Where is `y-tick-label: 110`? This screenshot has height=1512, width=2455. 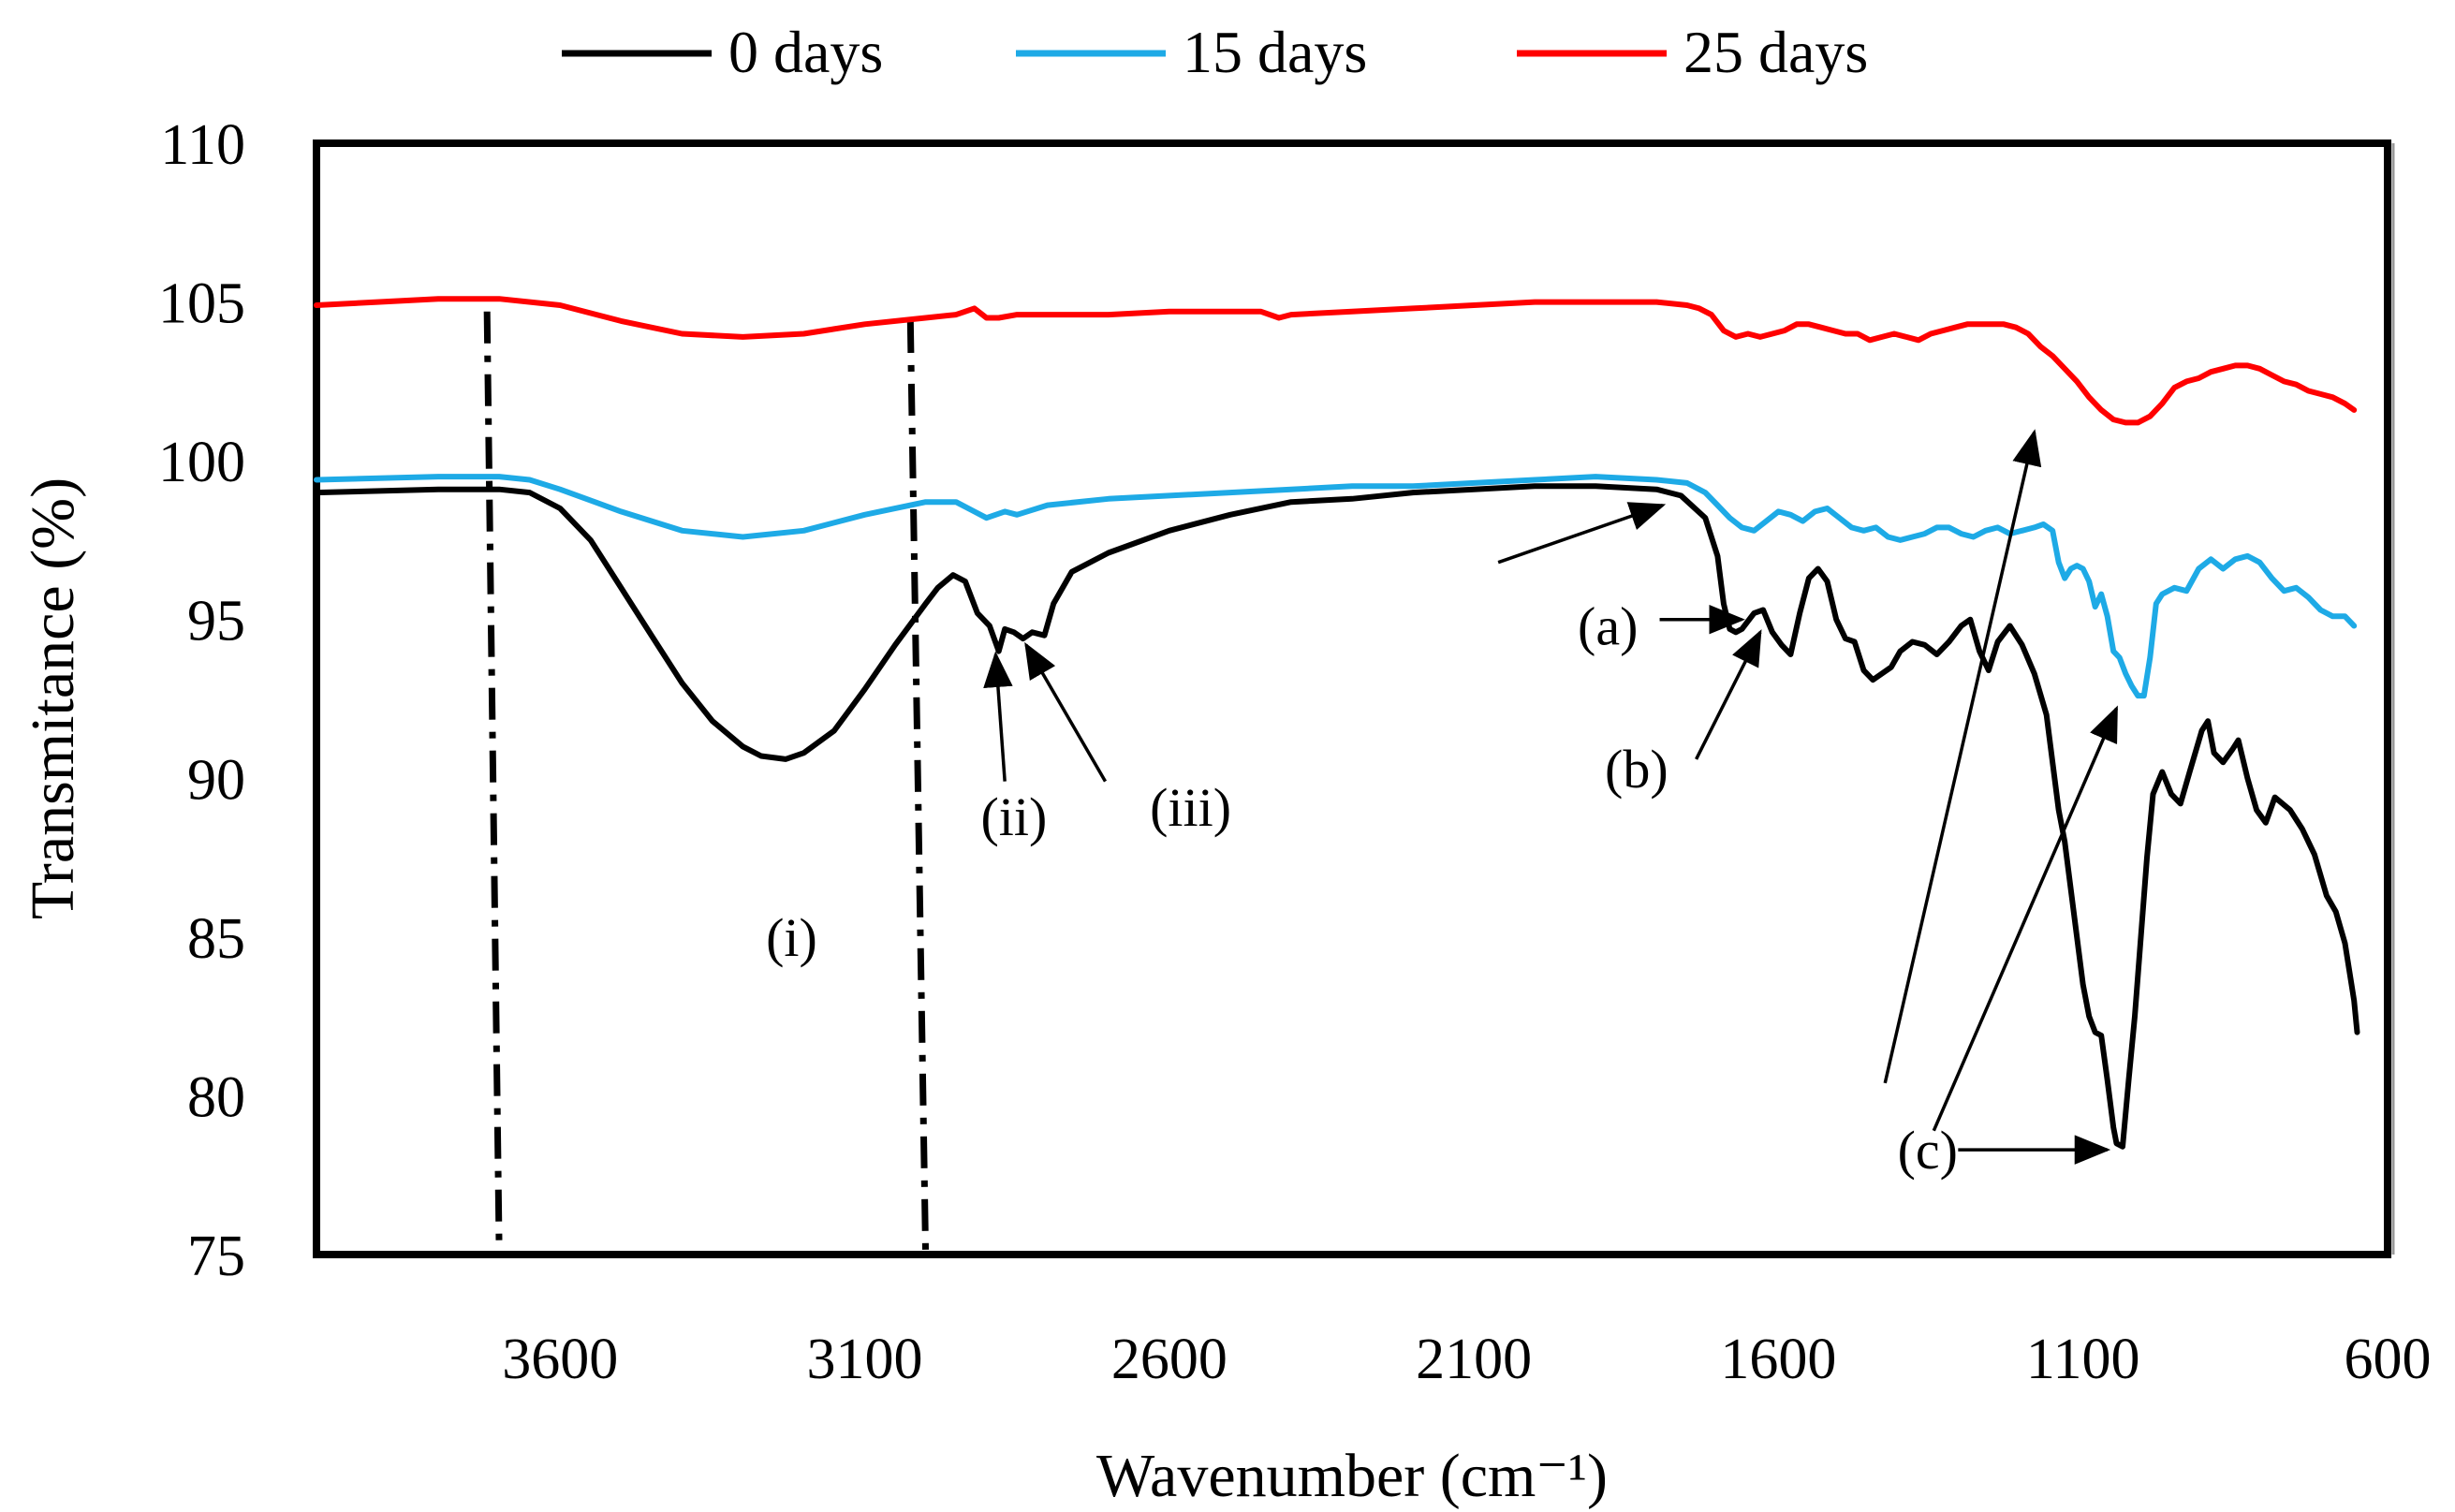
y-tick-label: 110 is located at coordinates (202, 145).